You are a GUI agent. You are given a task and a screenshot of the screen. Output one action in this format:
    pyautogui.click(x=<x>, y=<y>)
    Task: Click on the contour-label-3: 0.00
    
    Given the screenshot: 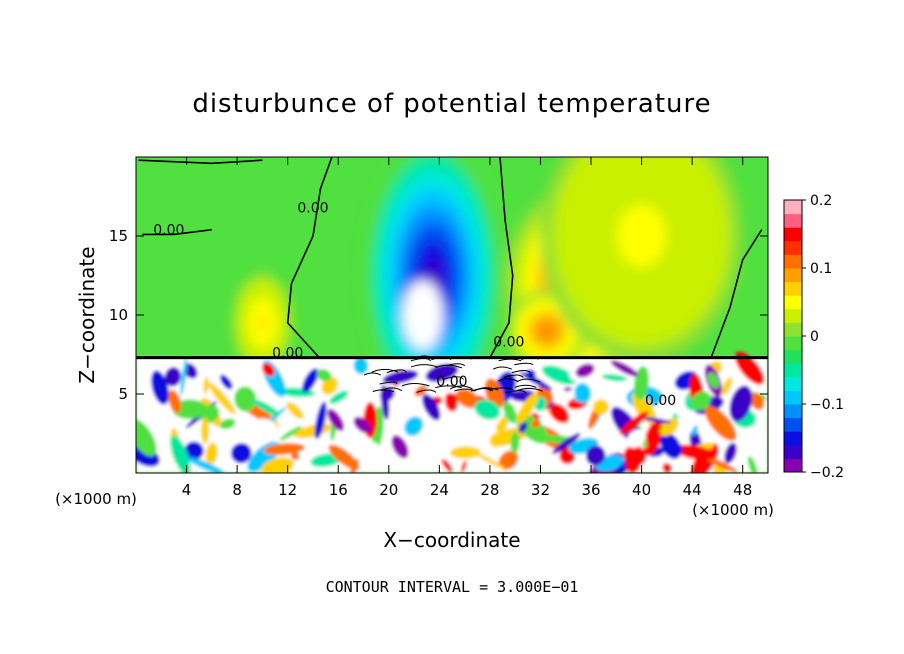 What is the action you would take?
    pyautogui.click(x=508, y=343)
    